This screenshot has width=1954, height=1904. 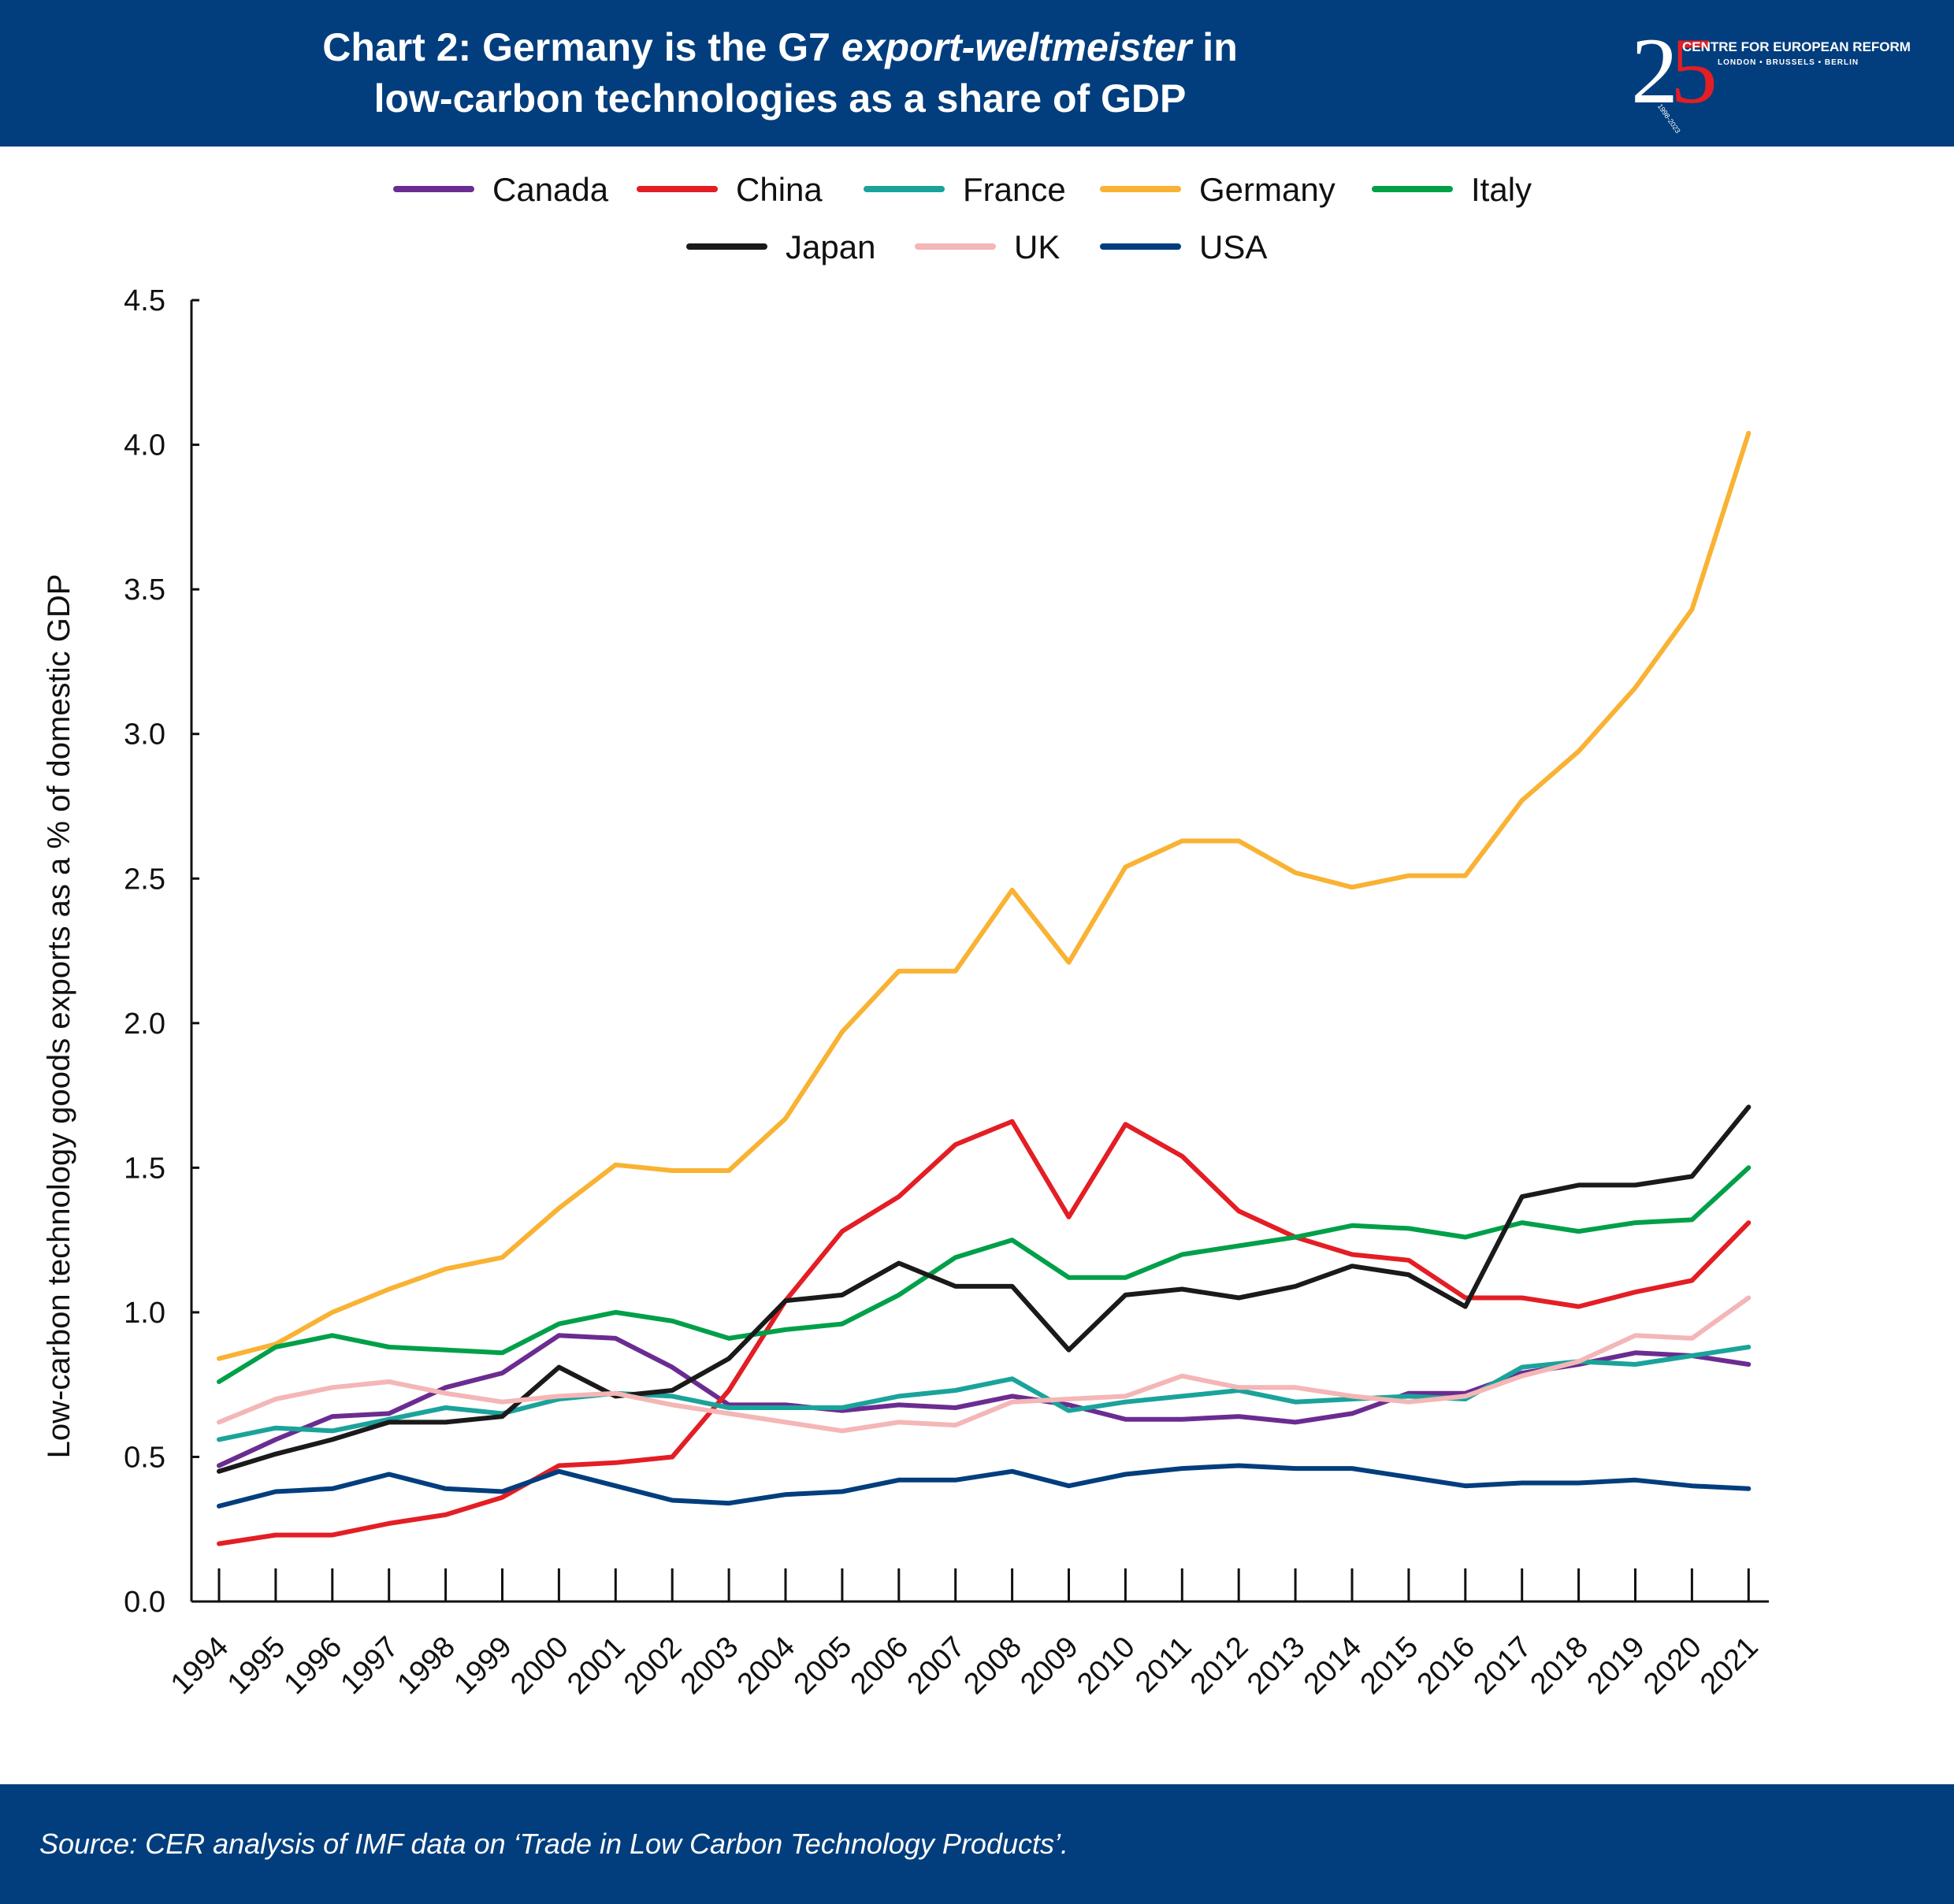 I want to click on legend-label-china: China, so click(x=780, y=189).